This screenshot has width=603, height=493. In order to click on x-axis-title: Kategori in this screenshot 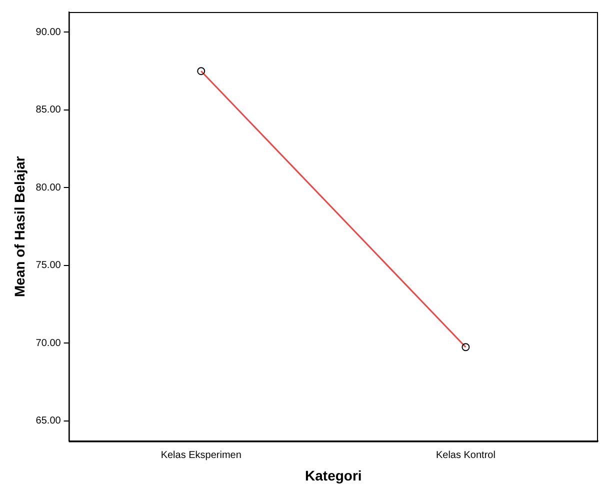, I will do `click(333, 475)`.